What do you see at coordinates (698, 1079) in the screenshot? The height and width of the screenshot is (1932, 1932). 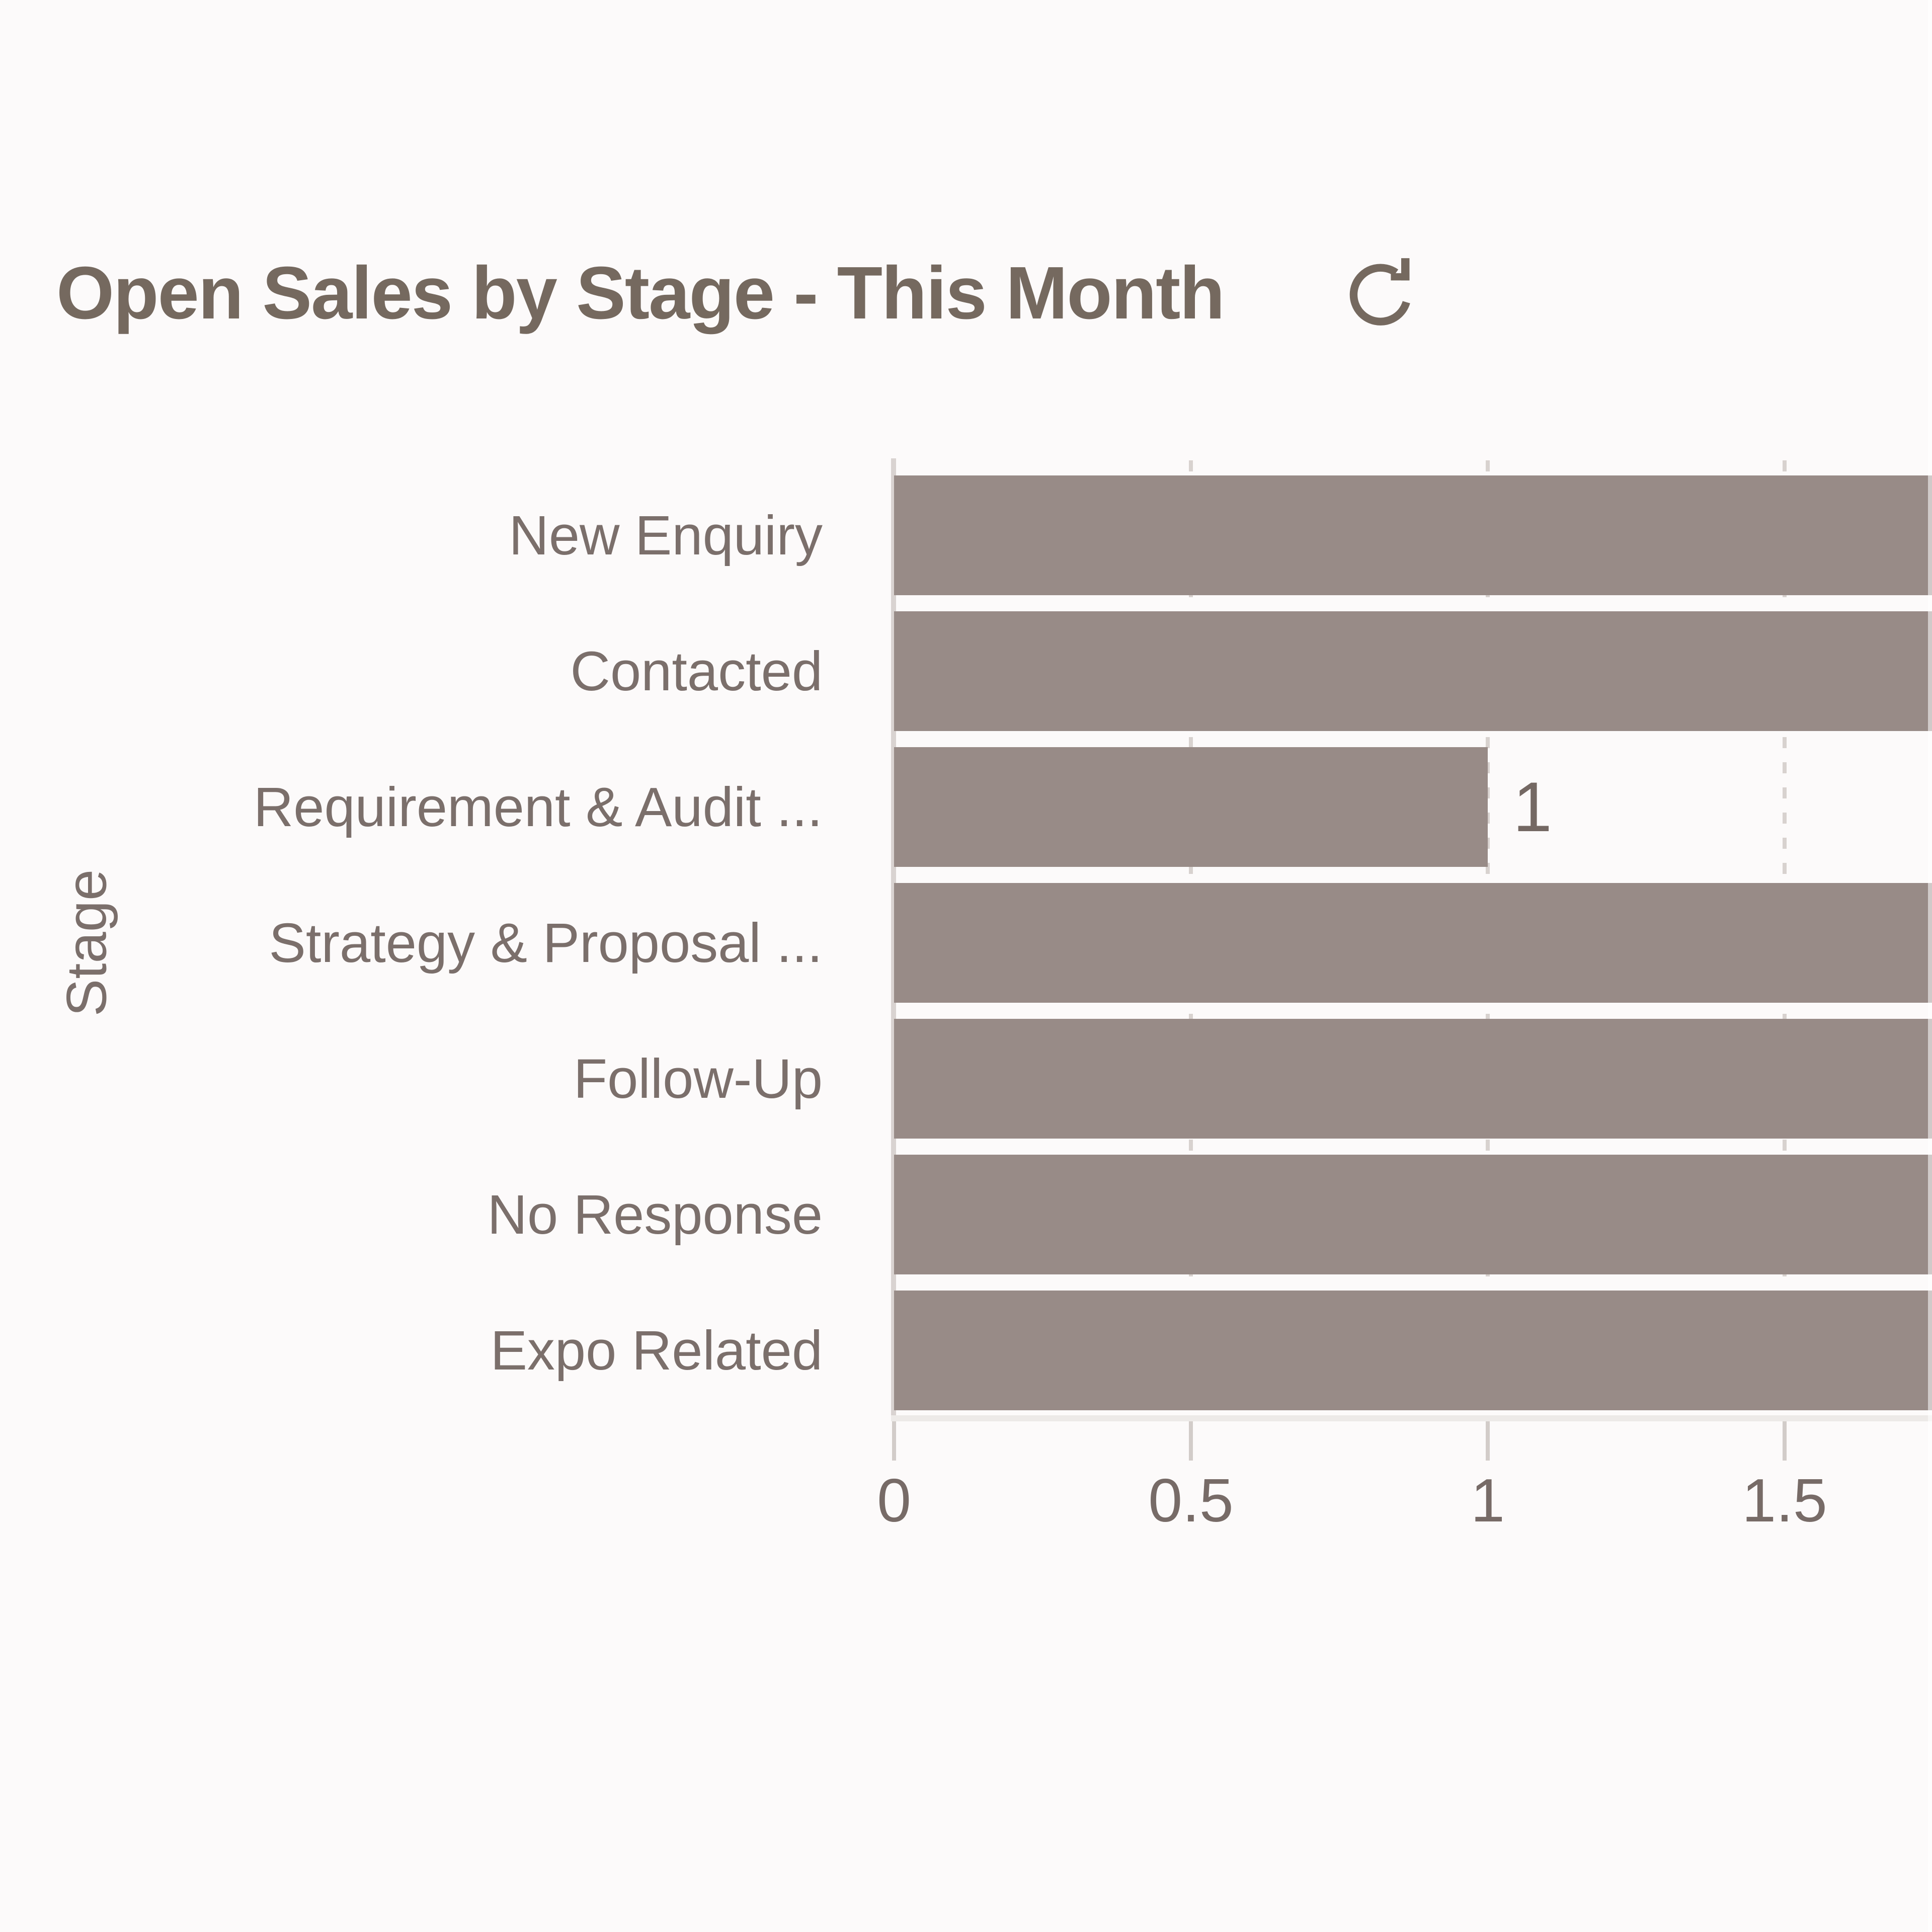 I see `category-label: Follow-Up` at bounding box center [698, 1079].